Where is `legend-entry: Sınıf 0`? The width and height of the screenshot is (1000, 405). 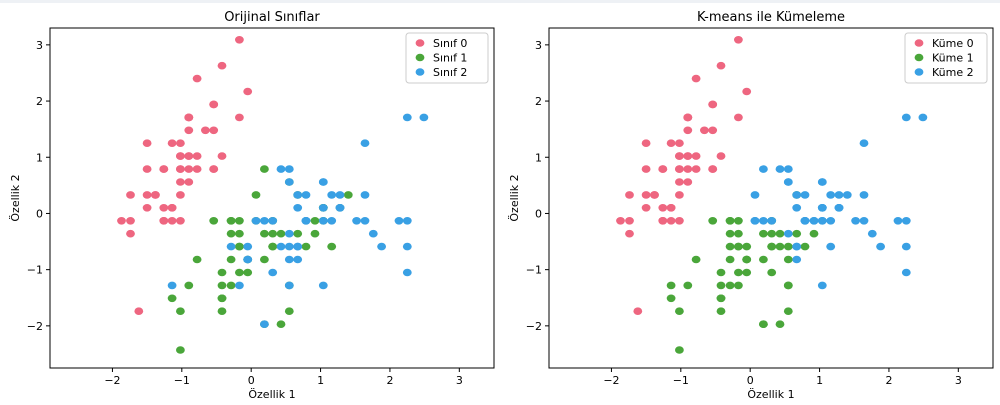
legend-entry: Sınıf 0 is located at coordinates (450, 43).